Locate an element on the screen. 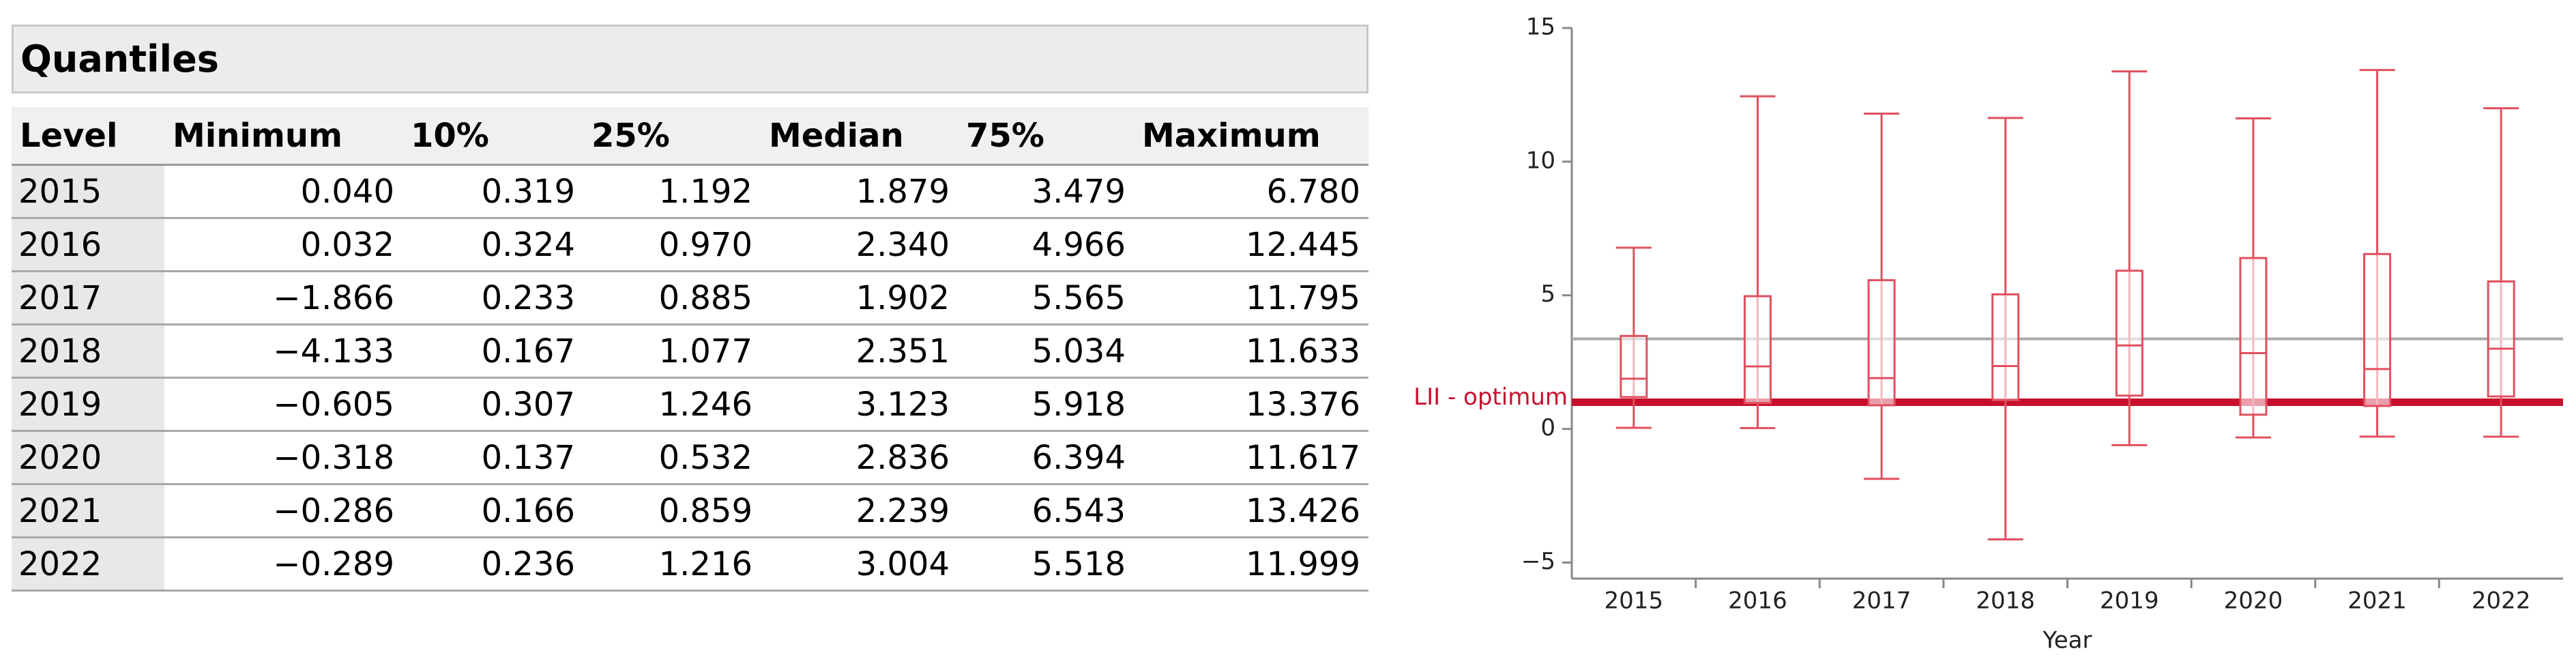  table-cell: 3.479 is located at coordinates (1046, 191).